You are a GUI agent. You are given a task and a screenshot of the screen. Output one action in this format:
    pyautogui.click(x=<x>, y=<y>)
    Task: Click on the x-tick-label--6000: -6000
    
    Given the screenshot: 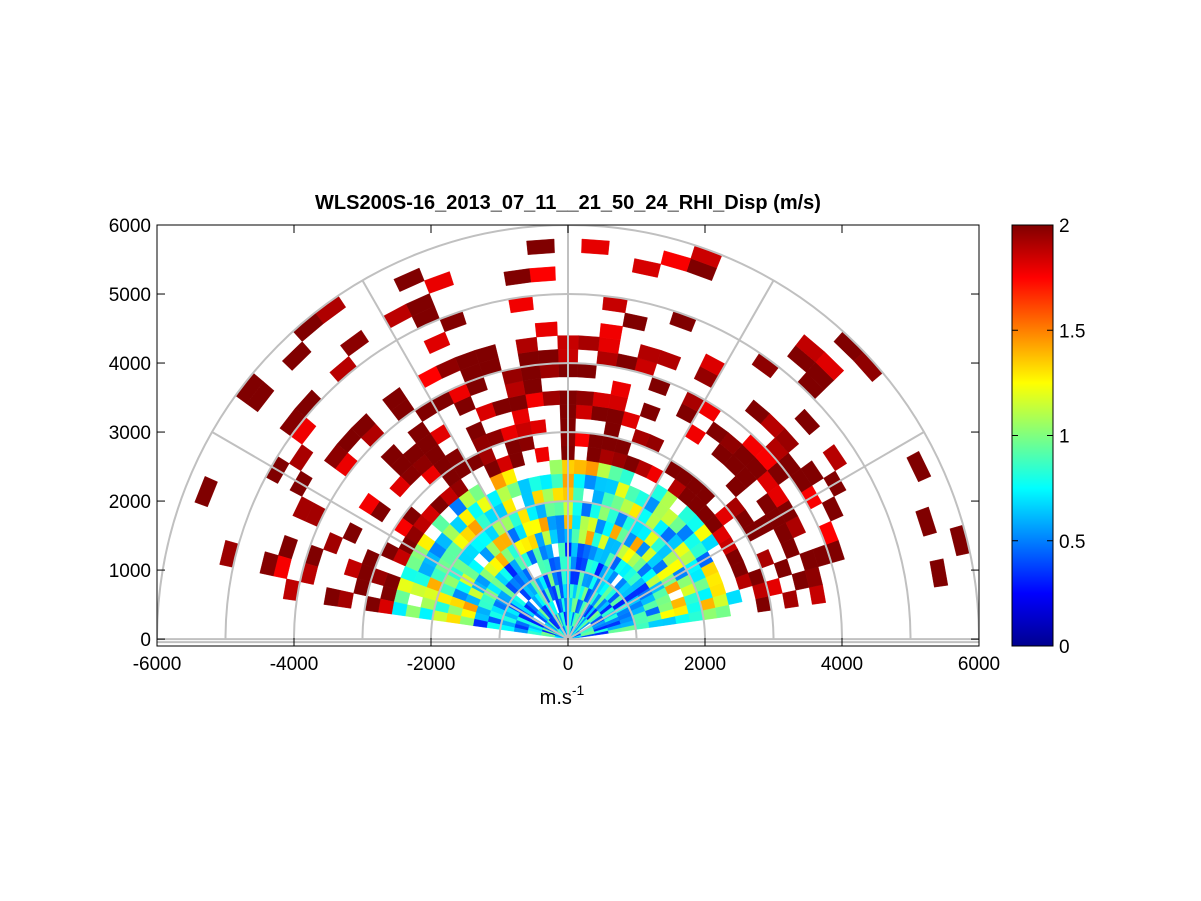 What is the action you would take?
    pyautogui.click(x=157, y=664)
    